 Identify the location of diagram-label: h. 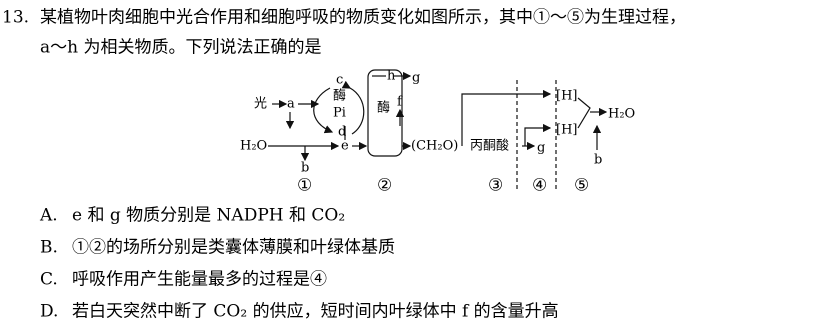
(391, 76).